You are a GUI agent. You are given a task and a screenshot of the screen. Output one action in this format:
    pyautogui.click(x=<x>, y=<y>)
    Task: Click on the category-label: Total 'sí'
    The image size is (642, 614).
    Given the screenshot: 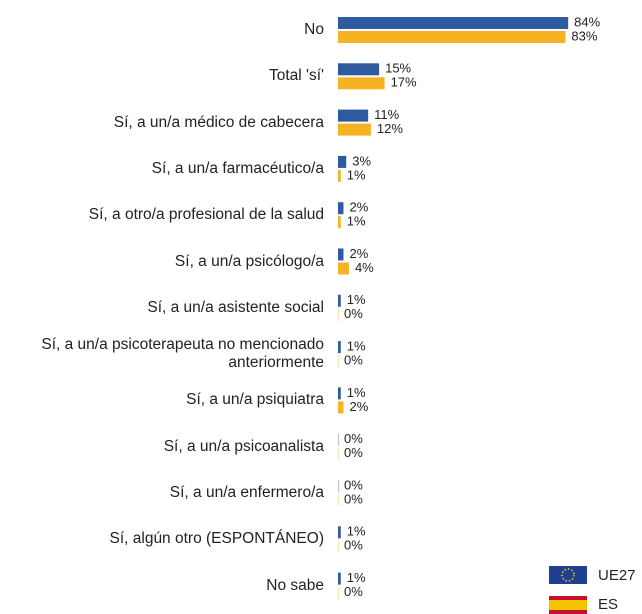 What is the action you would take?
    pyautogui.click(x=296, y=76)
    